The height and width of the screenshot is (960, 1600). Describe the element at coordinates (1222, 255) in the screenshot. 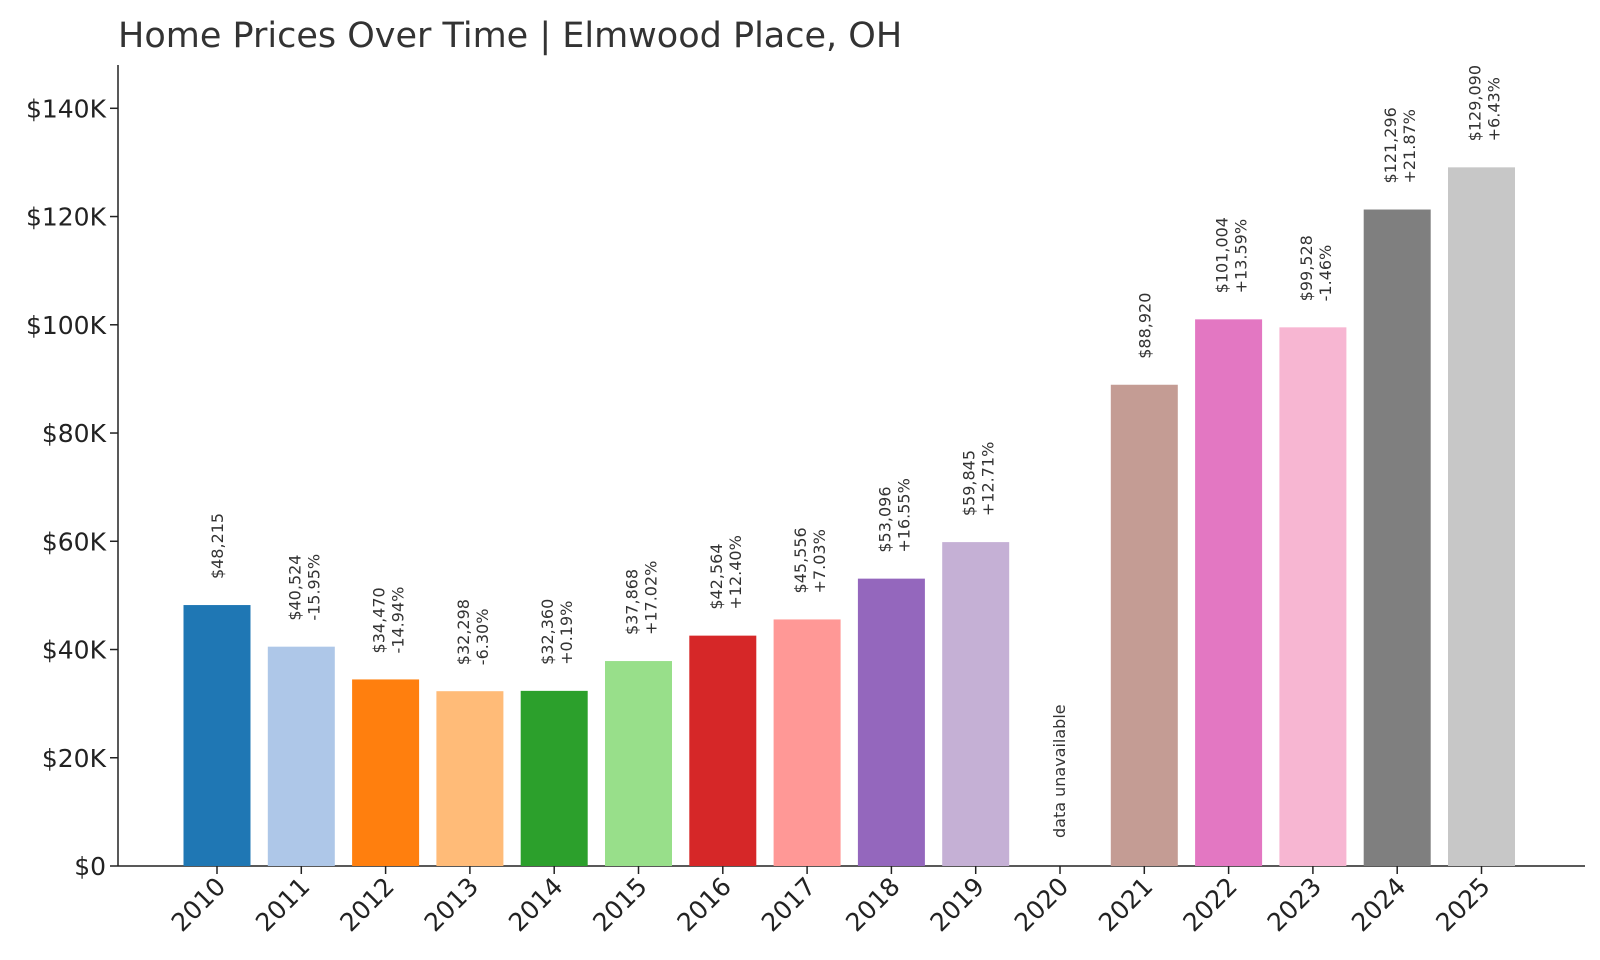

I see `bar-value-label: $101,004` at that location.